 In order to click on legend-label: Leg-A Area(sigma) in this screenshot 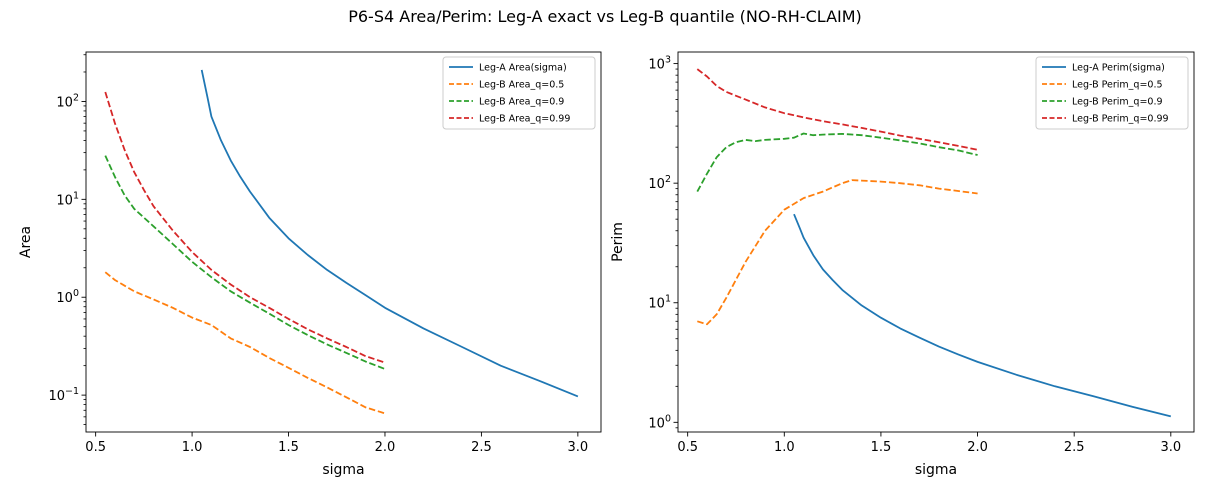, I will do `click(523, 68)`.